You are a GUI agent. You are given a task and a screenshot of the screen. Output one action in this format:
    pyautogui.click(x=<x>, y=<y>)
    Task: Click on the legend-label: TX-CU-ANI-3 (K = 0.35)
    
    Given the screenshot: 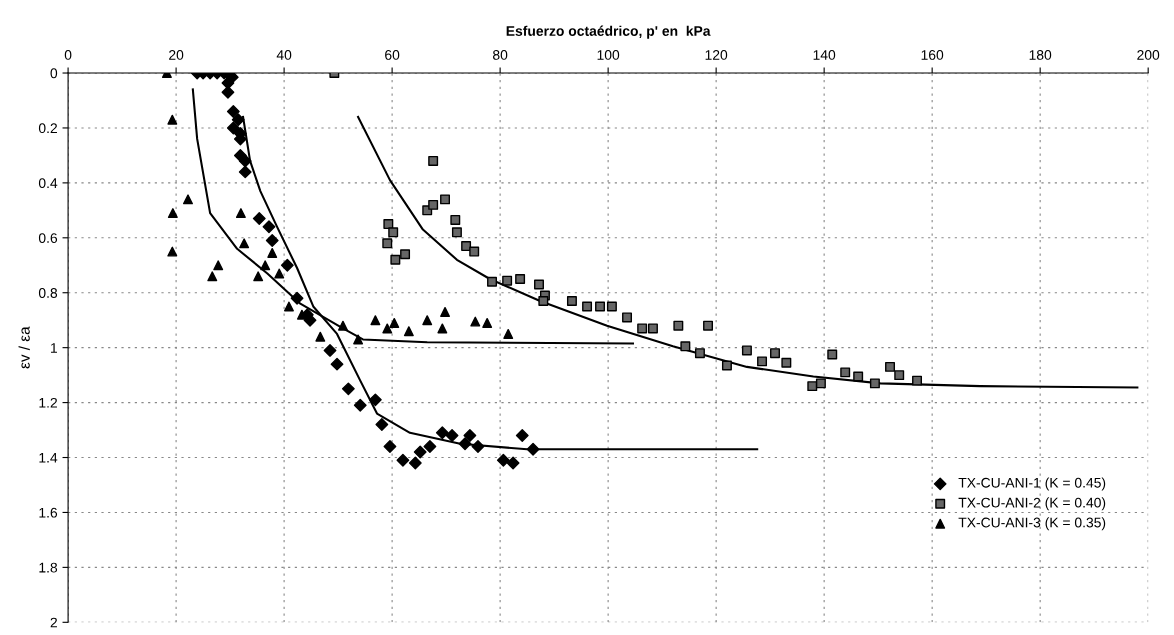 What is the action you would take?
    pyautogui.click(x=1032, y=524)
    